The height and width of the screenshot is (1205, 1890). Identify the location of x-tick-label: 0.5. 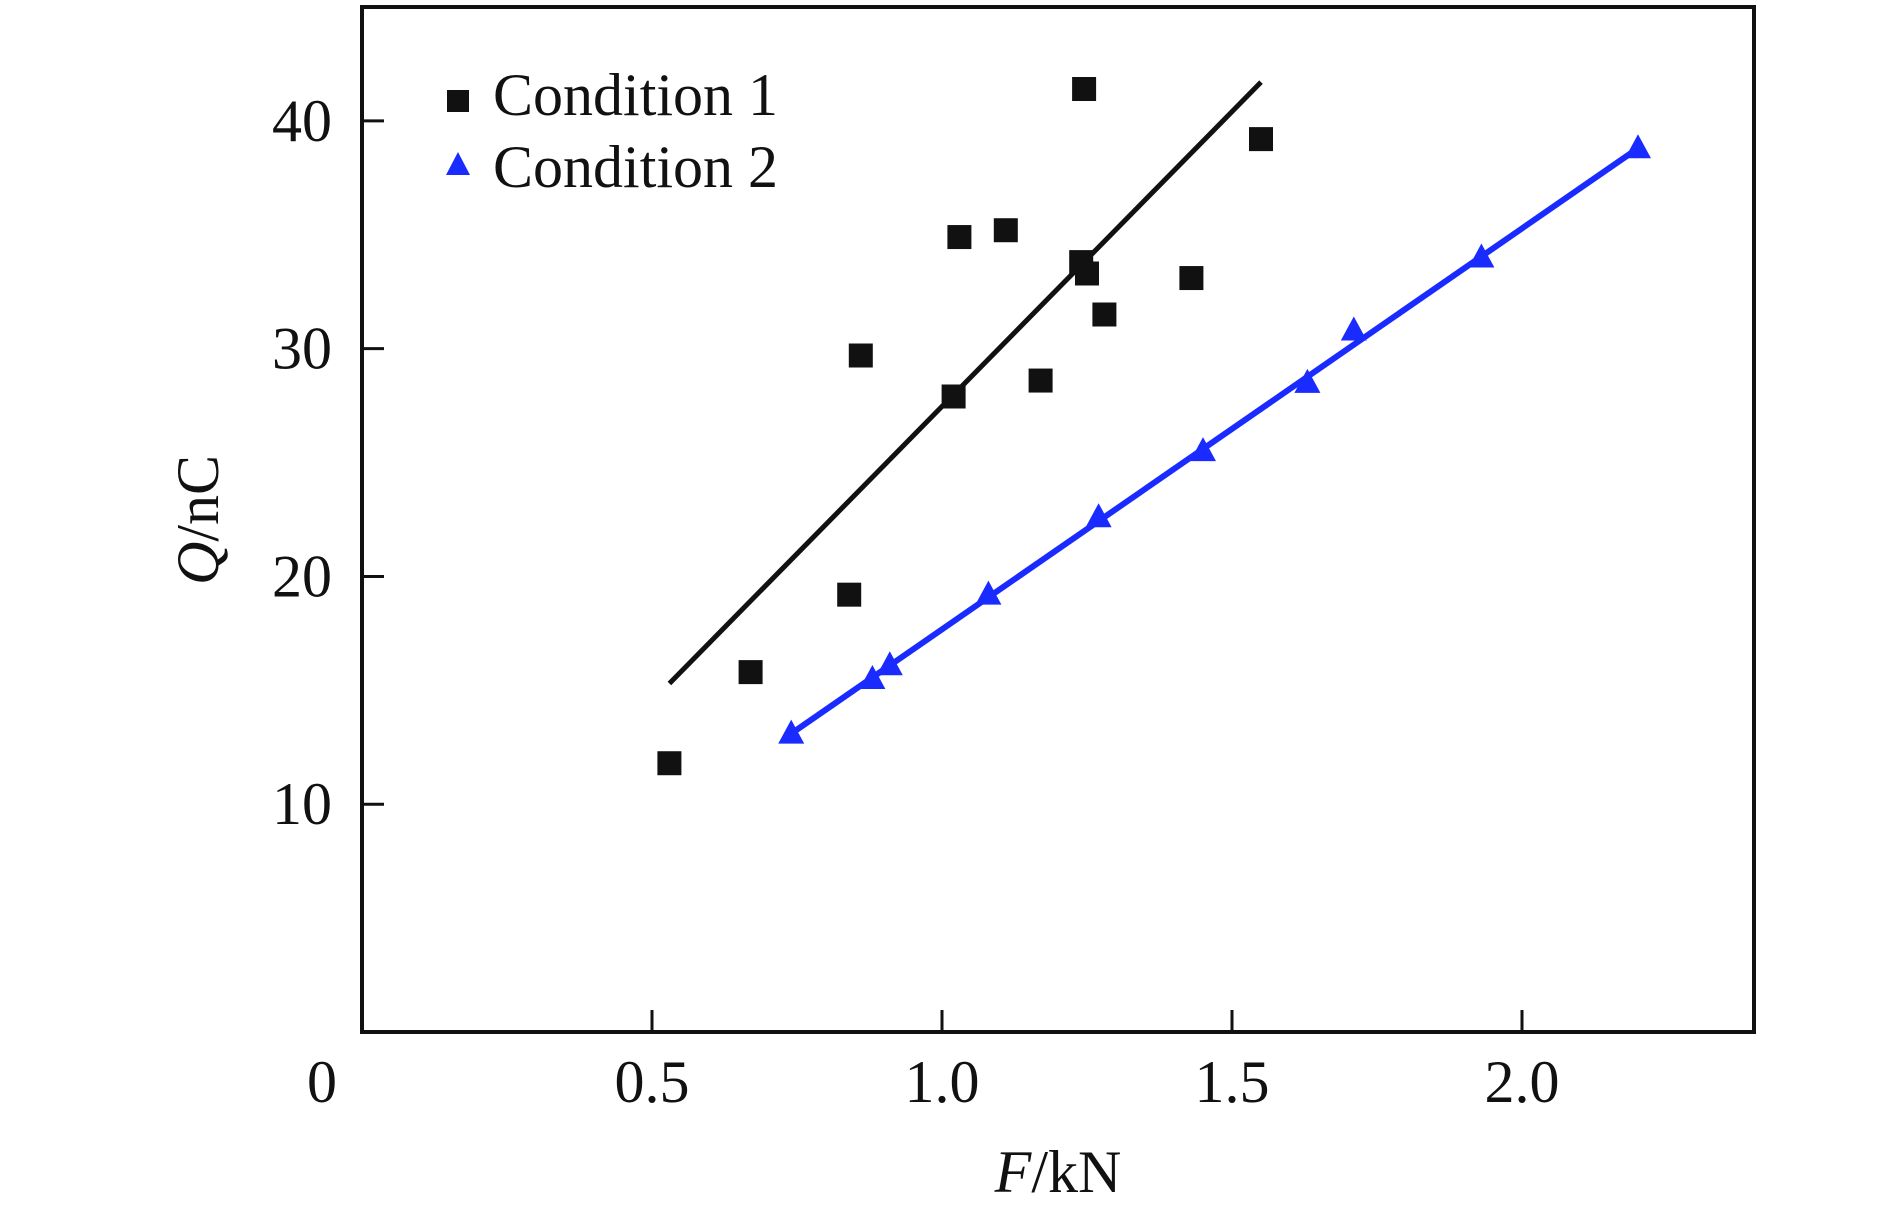
(652, 1082).